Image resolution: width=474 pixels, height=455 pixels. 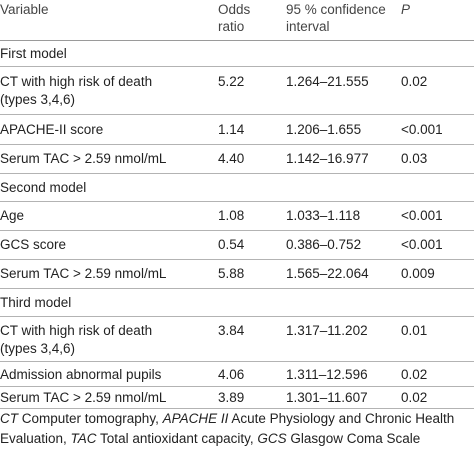 I want to click on section-title-first-model: First model, so click(x=33, y=53).